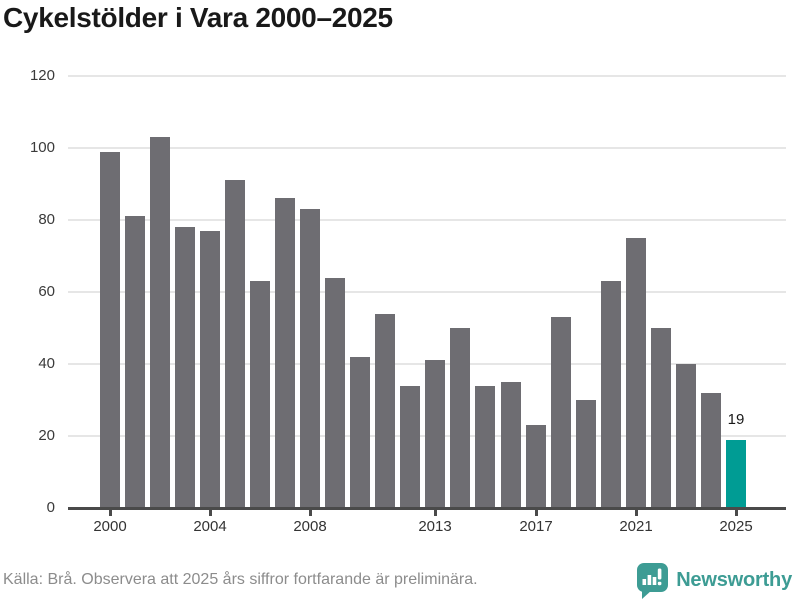  Describe the element at coordinates (42, 147) in the screenshot. I see `y-axis-label-100: 100` at that location.